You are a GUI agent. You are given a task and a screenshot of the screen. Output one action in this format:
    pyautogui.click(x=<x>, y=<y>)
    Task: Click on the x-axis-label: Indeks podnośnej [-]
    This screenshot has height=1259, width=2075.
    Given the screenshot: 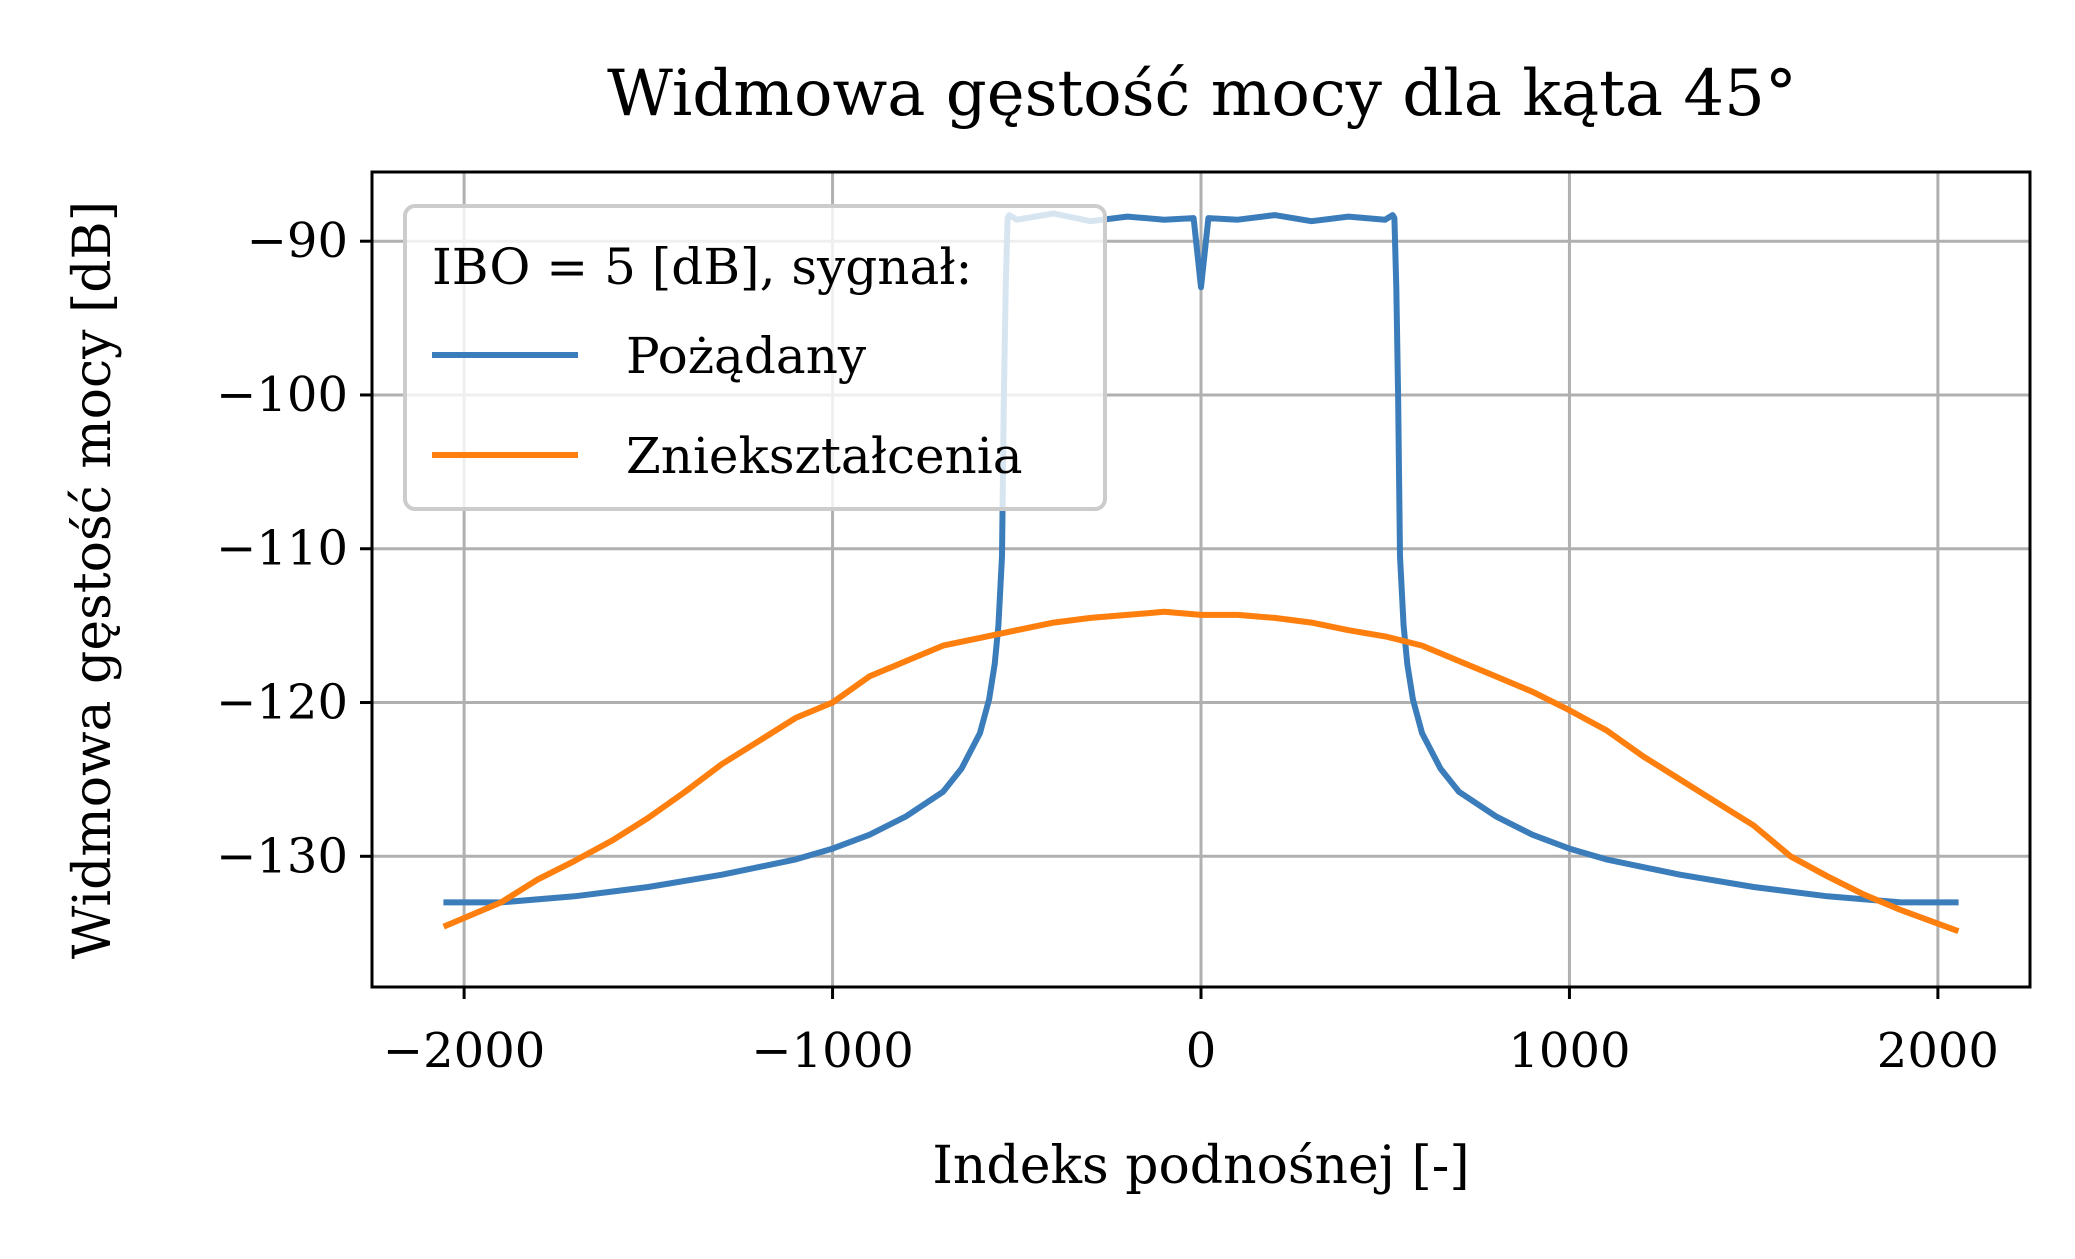 What is the action you would take?
    pyautogui.click(x=1200, y=1166)
    